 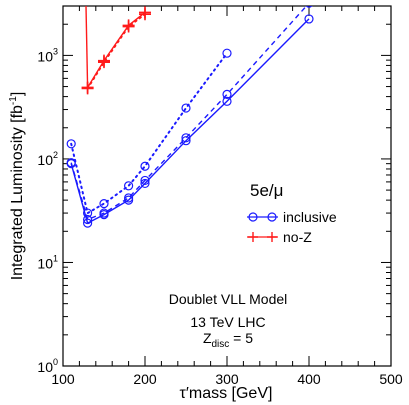 I want to click on y-axis-title-close: ], so click(x=17, y=94).